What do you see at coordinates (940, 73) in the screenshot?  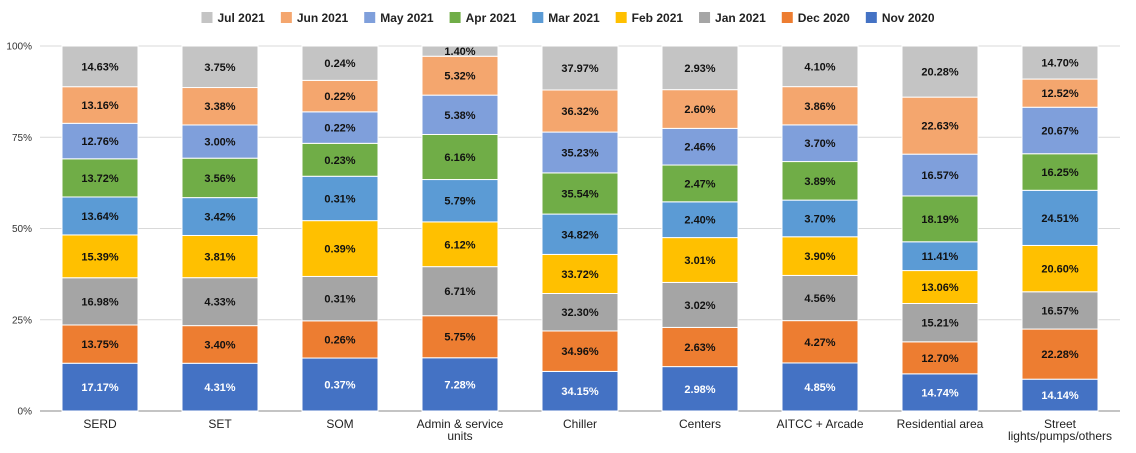 I see `data-label: 20.28%` at bounding box center [940, 73].